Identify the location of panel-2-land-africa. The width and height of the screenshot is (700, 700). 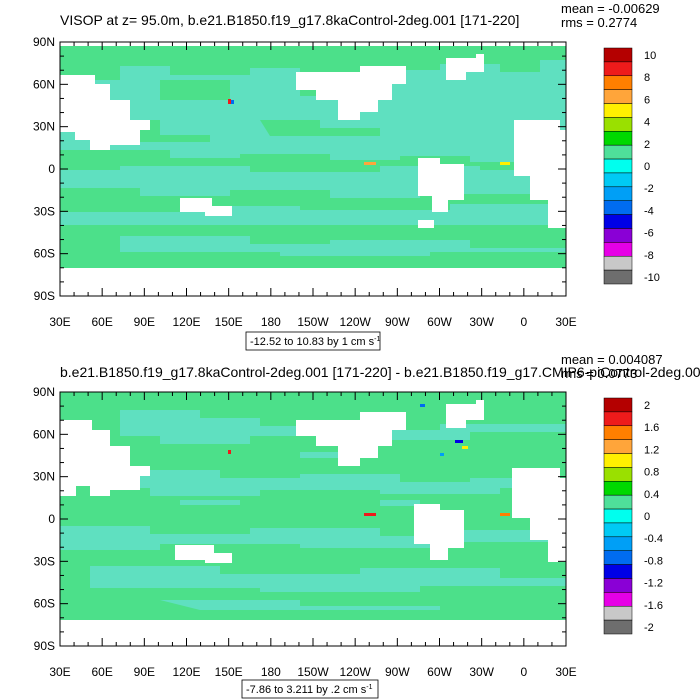
(539, 515).